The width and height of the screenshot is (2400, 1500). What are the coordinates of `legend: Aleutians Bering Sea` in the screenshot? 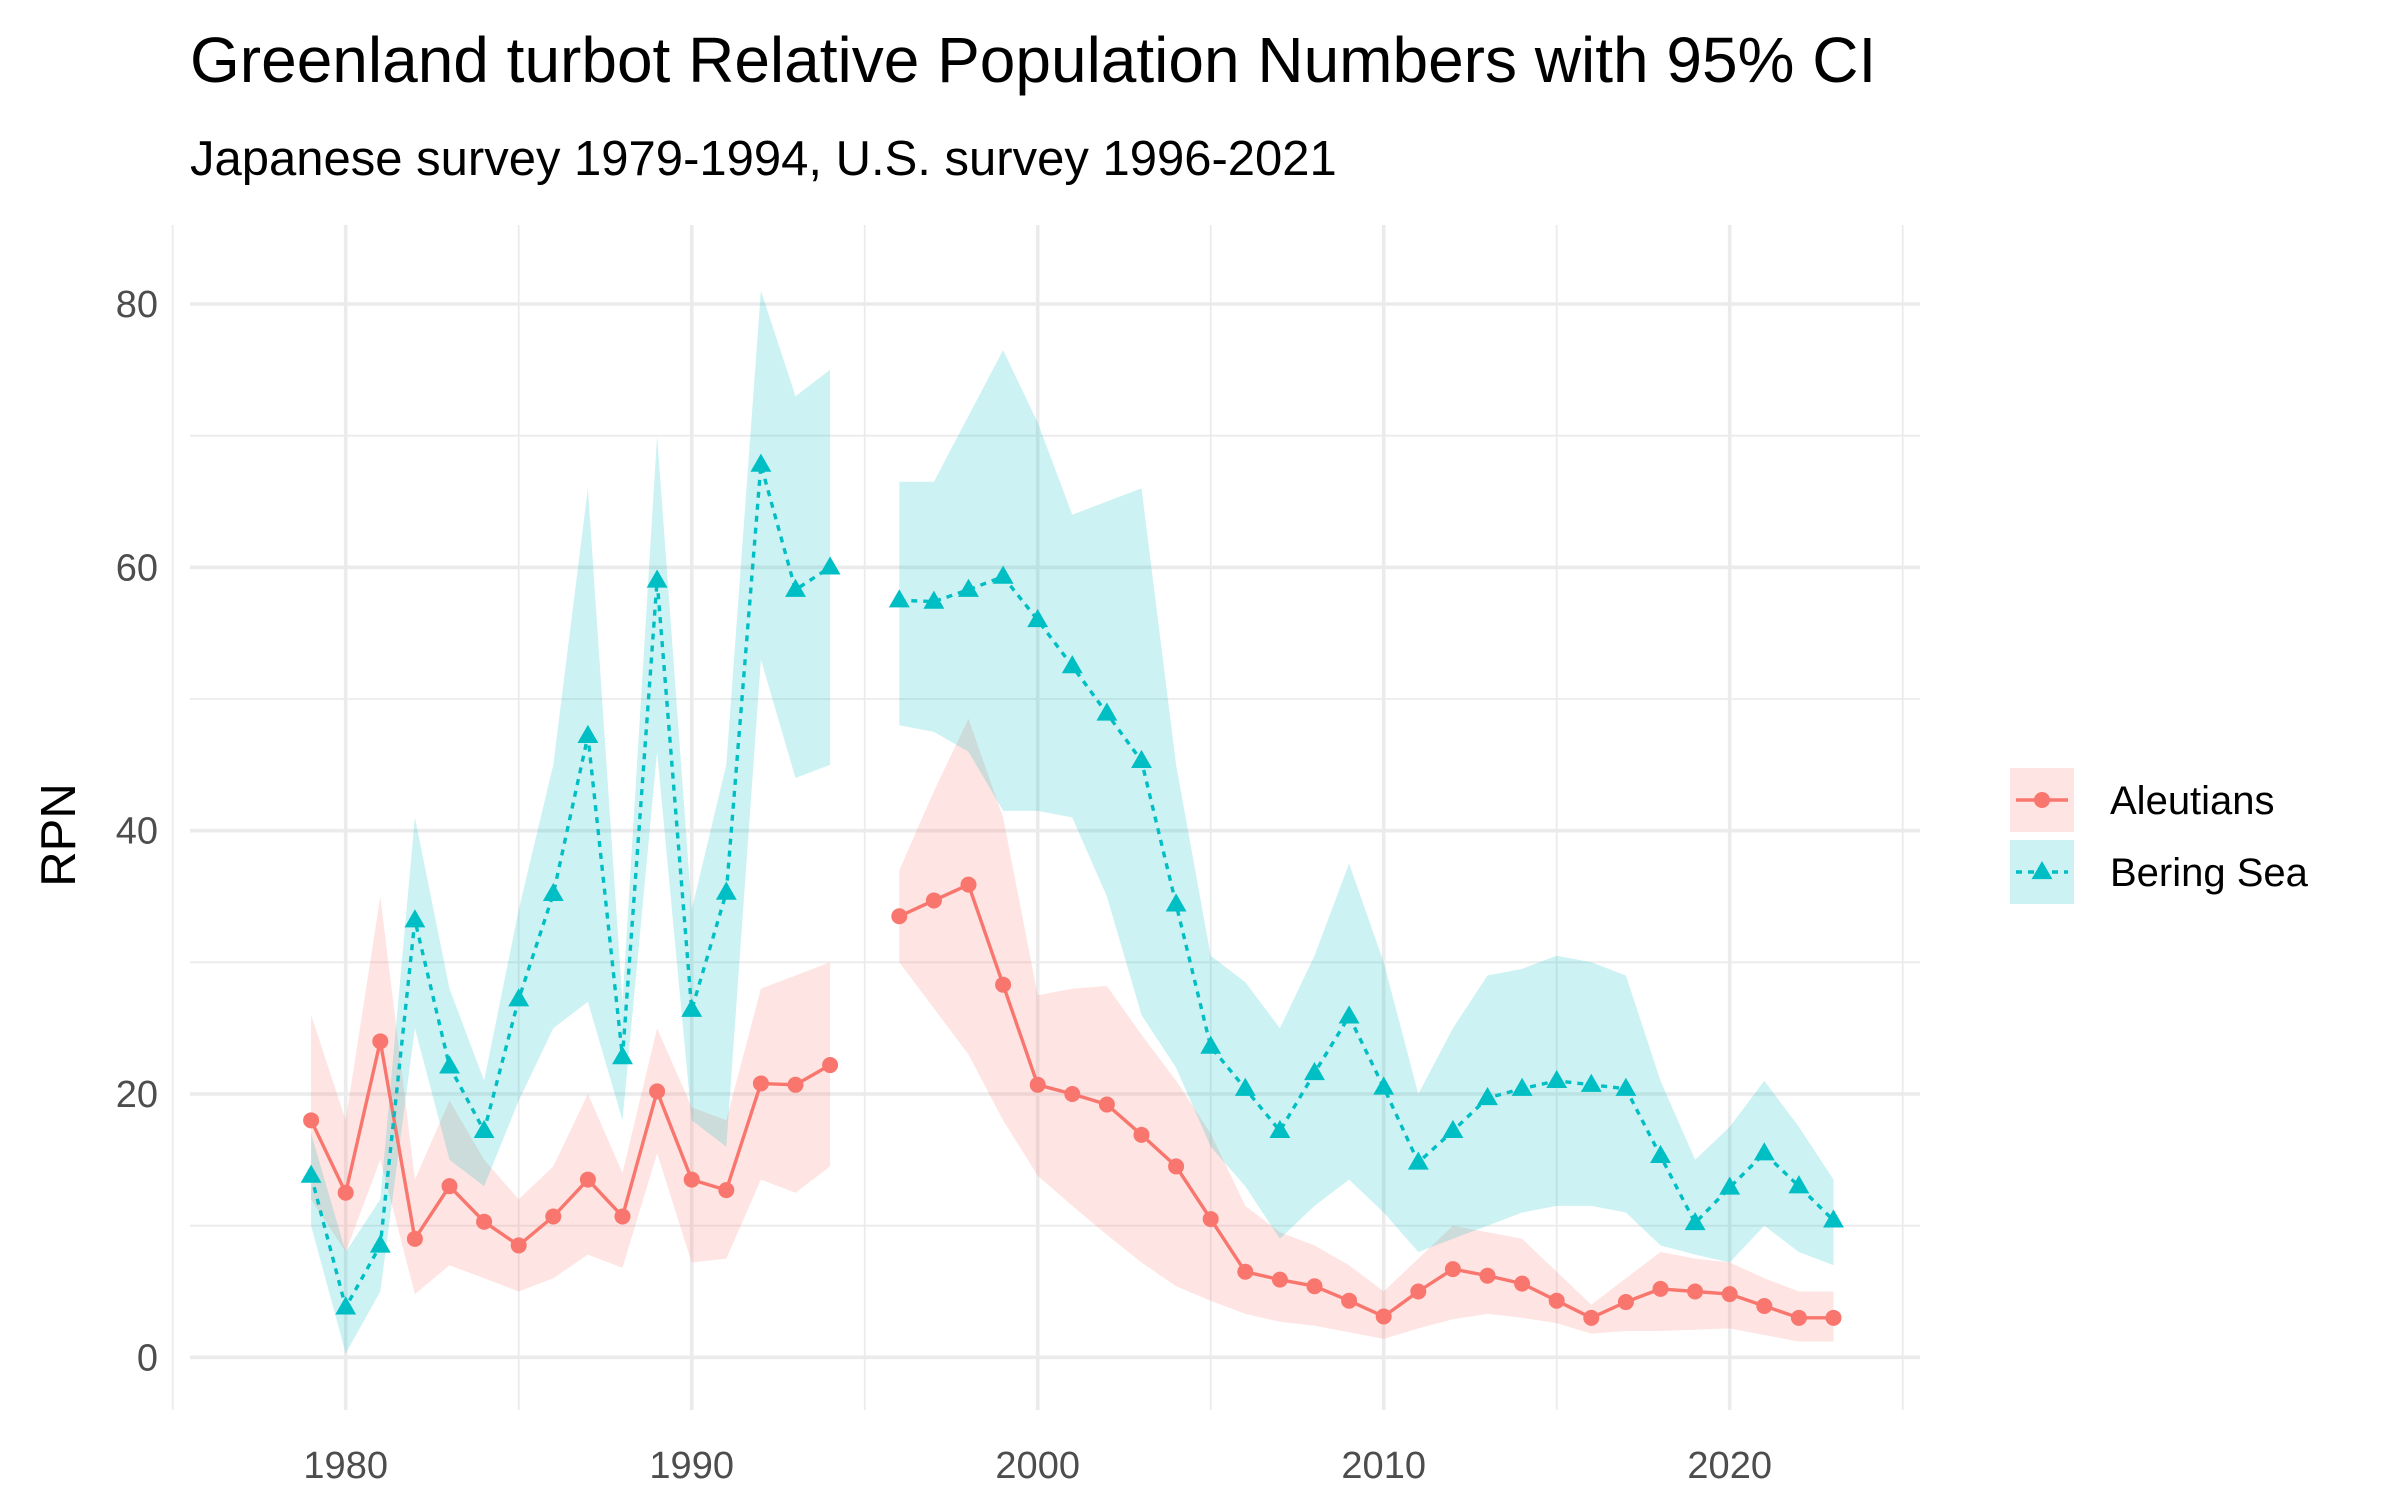 It's located at (2159, 836).